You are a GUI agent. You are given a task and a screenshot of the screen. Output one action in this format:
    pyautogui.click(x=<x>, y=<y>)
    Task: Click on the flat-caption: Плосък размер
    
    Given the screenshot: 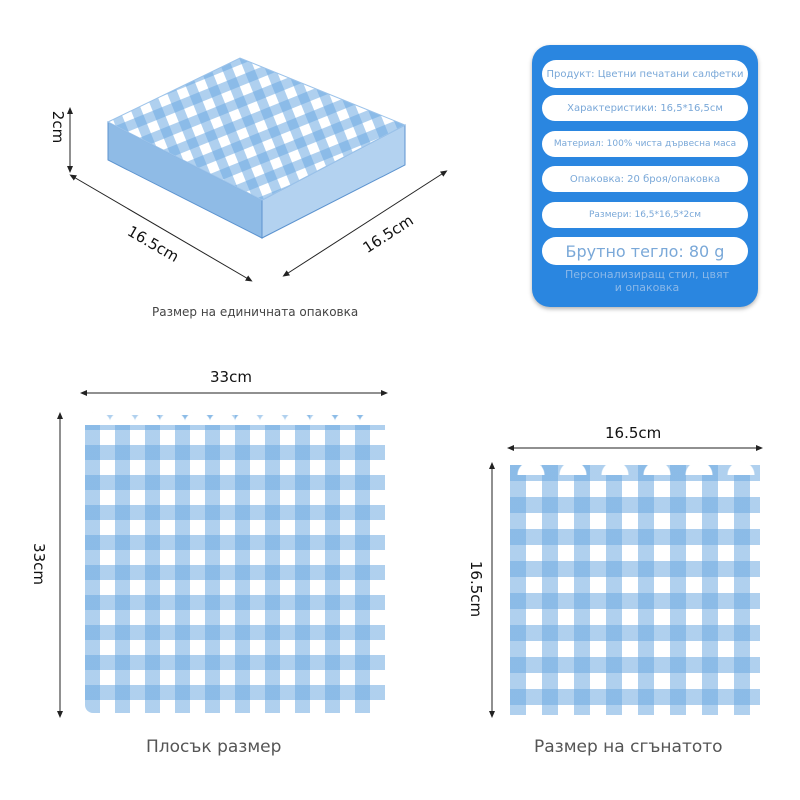 What is the action you would take?
    pyautogui.click(x=214, y=747)
    